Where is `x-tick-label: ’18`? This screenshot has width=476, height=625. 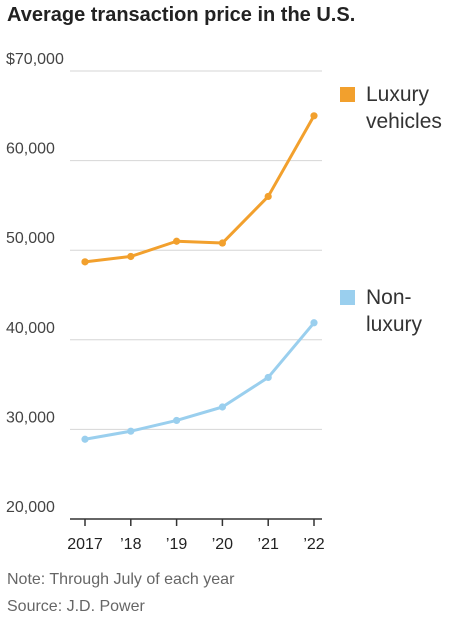 x-tick-label: ’18 is located at coordinates (130, 544).